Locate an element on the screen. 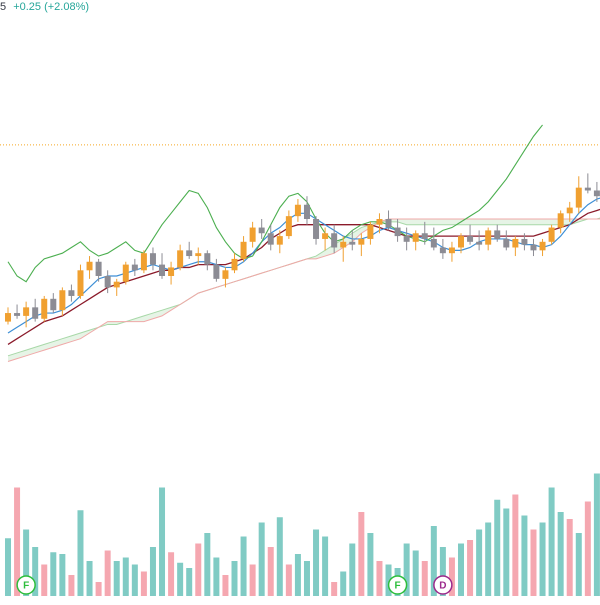 This screenshot has width=600, height=605. marker-label: F is located at coordinates (398, 586).